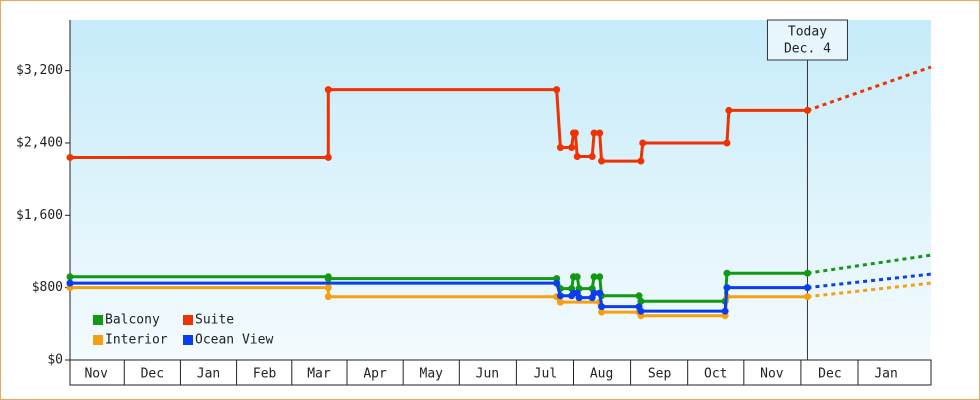  Describe the element at coordinates (375, 374) in the screenshot. I see `x-tick-label: Apr` at that location.